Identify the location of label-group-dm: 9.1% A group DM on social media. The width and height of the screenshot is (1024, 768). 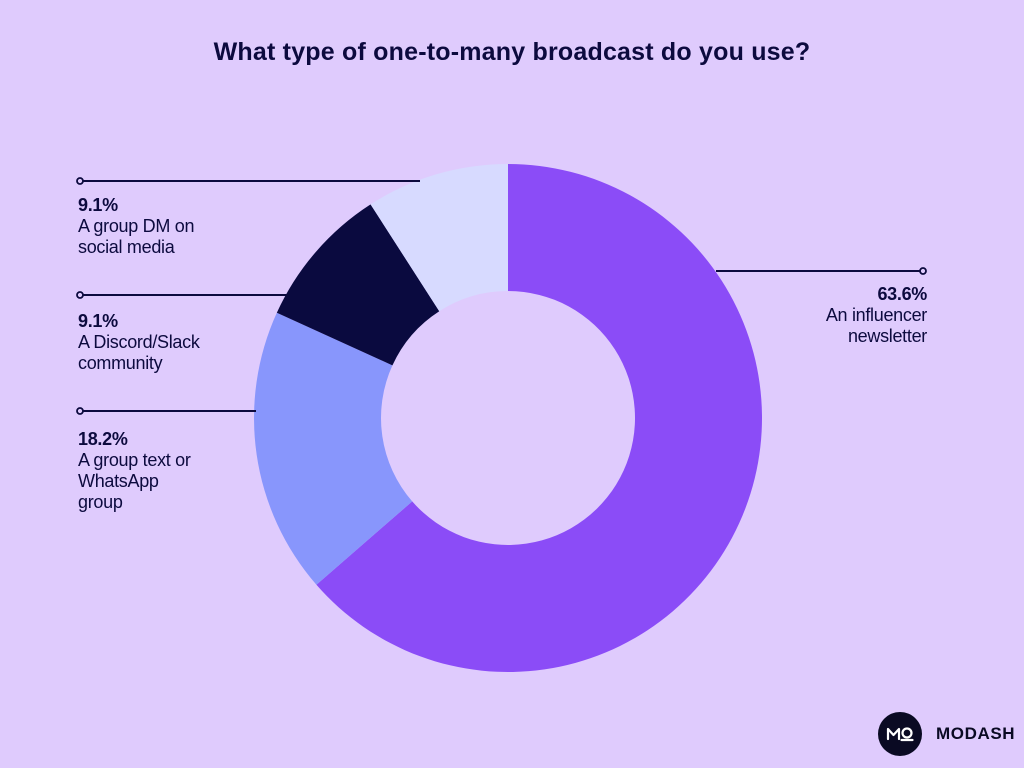
(173, 226).